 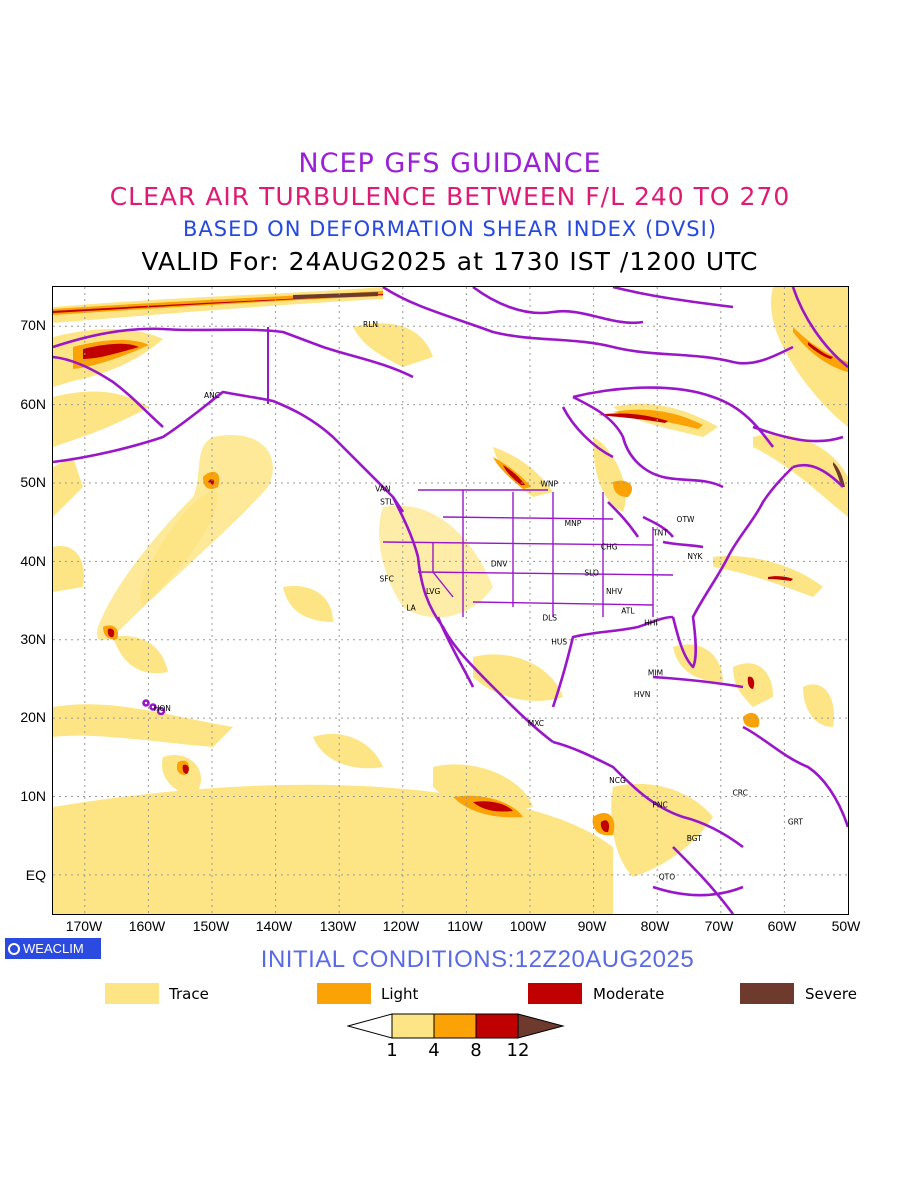 What do you see at coordinates (14, 948) in the screenshot?
I see `logo-circle-icon` at bounding box center [14, 948].